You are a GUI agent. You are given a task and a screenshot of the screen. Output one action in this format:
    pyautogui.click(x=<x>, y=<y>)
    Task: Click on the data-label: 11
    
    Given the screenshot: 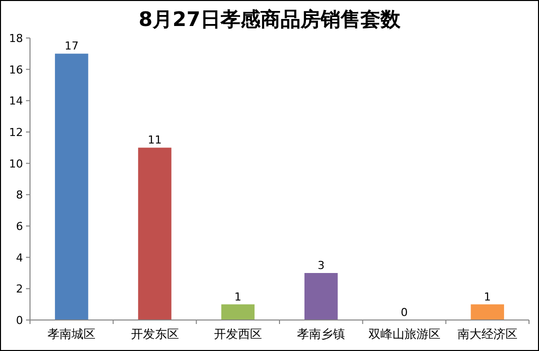 What is the action you would take?
    pyautogui.click(x=155, y=140)
    